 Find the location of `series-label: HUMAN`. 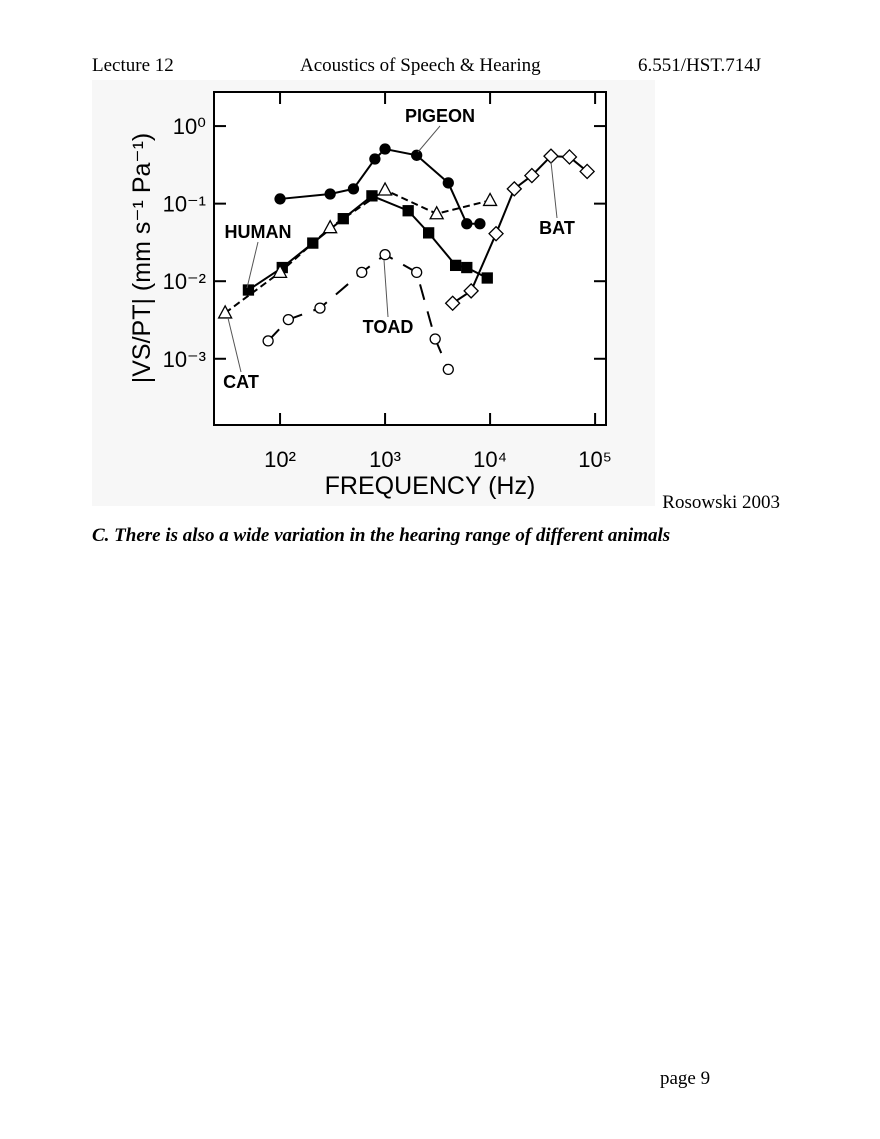

series-label: HUMAN is located at coordinates (258, 232).